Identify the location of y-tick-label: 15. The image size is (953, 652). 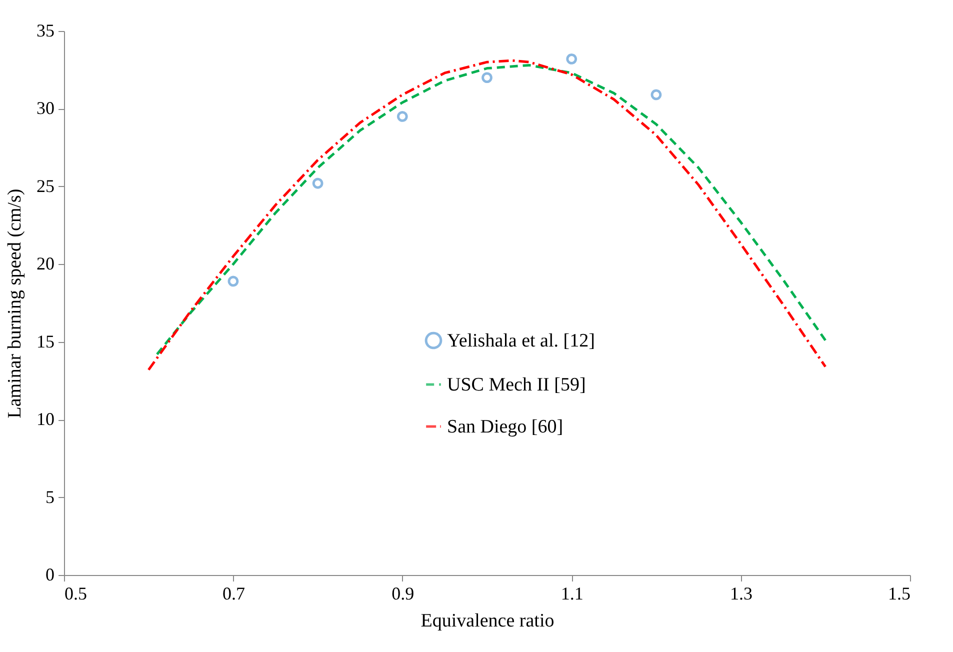
(45, 341).